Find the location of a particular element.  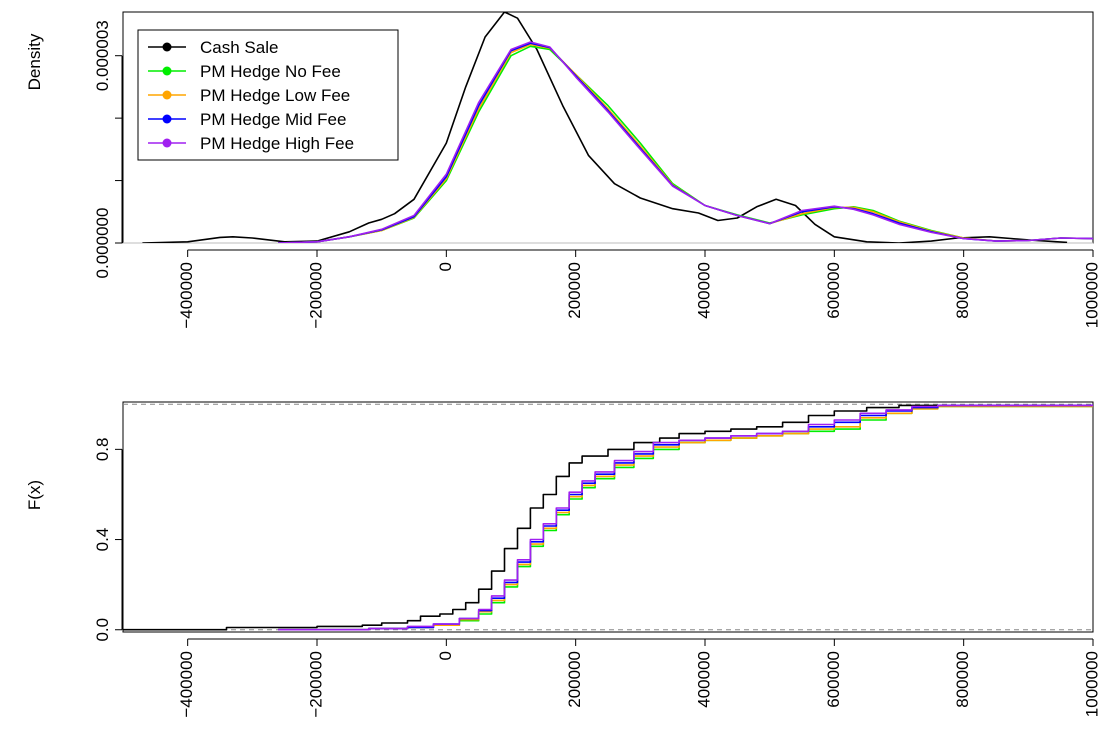

y-axis-title: Density is located at coordinates (34, 61).